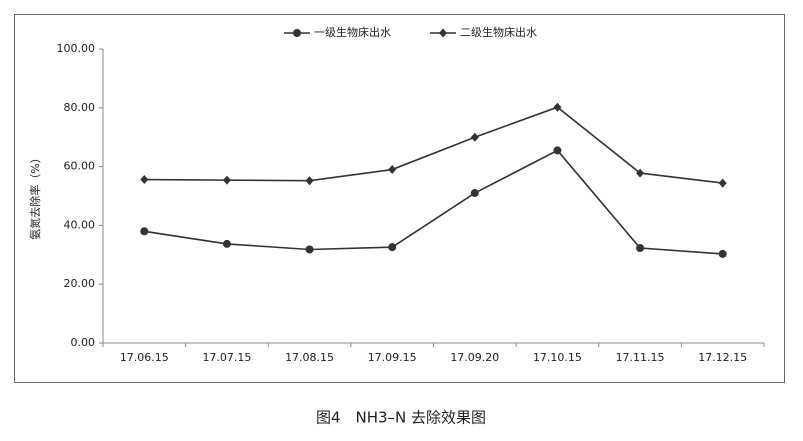 This screenshot has width=803, height=441. What do you see at coordinates (80, 107) in the screenshot?
I see `y-tick-label: 80.00` at bounding box center [80, 107].